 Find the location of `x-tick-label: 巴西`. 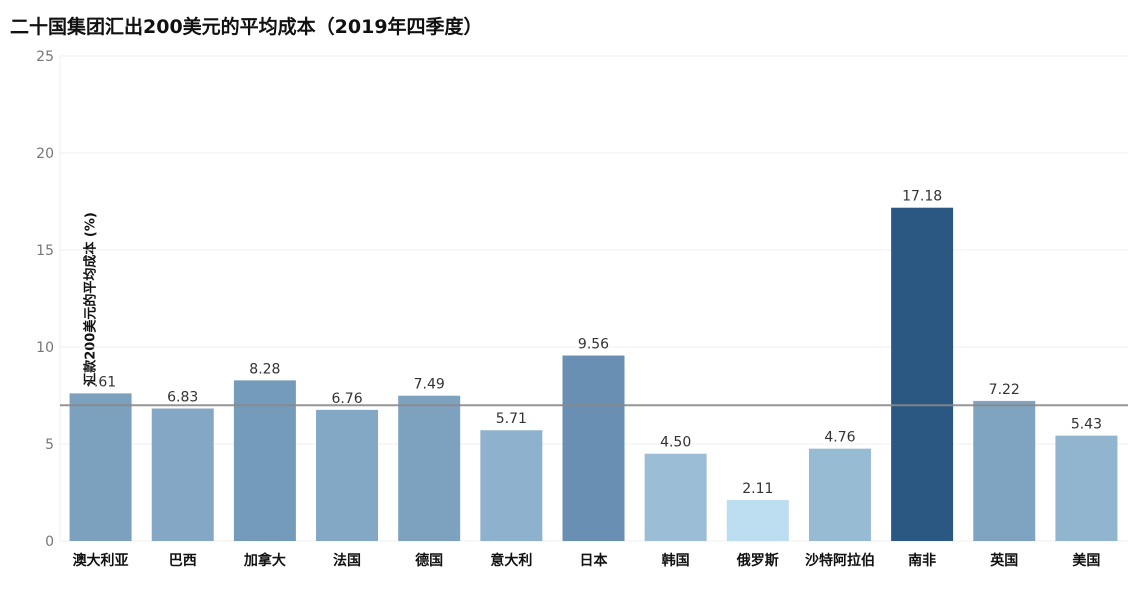

x-tick-label: 巴西 is located at coordinates (183, 561).